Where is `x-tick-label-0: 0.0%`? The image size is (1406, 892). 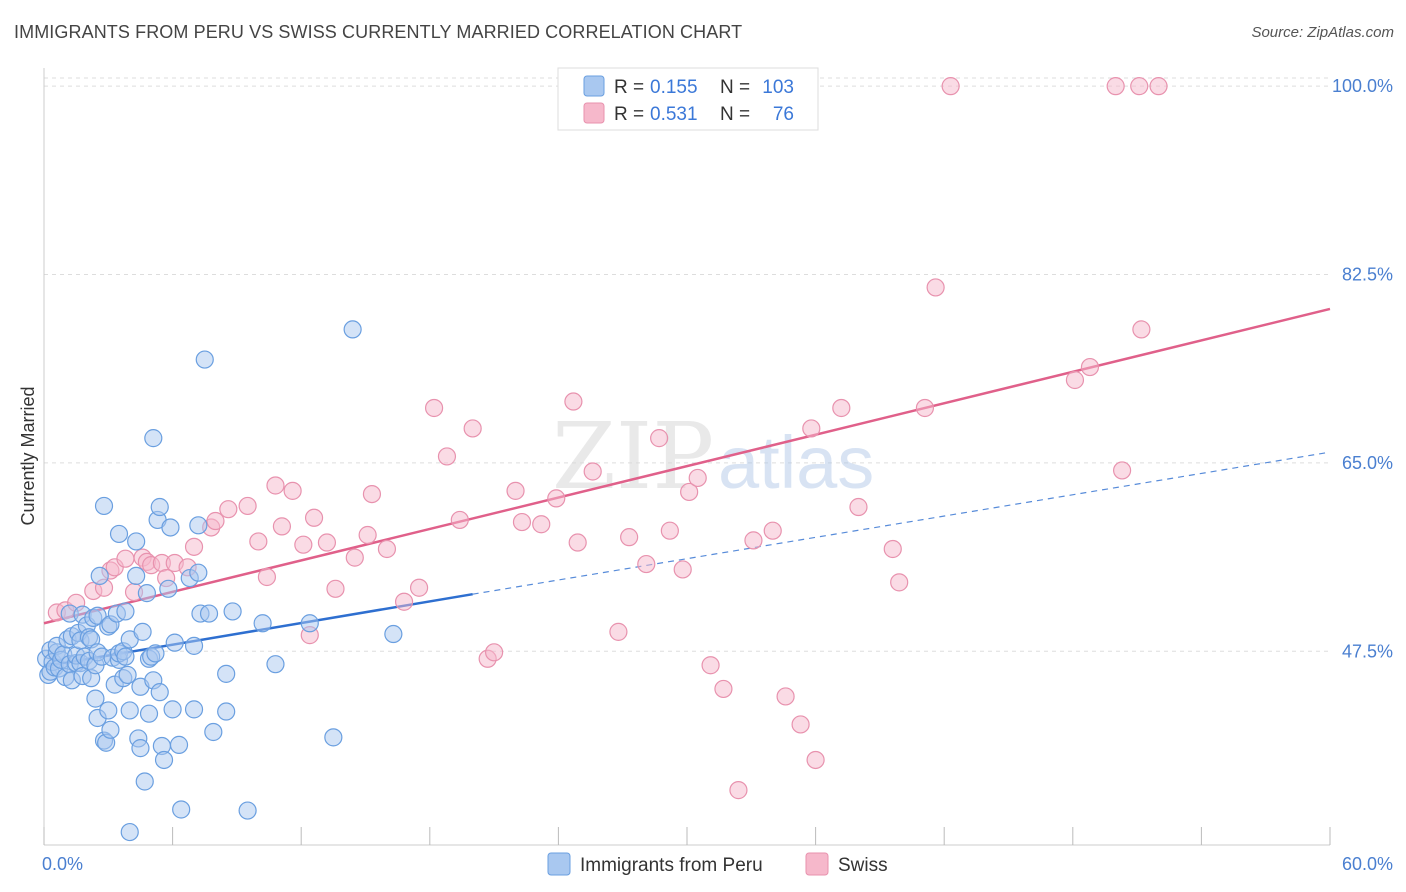 x-tick-label-0: 0.0% is located at coordinates (62, 864).